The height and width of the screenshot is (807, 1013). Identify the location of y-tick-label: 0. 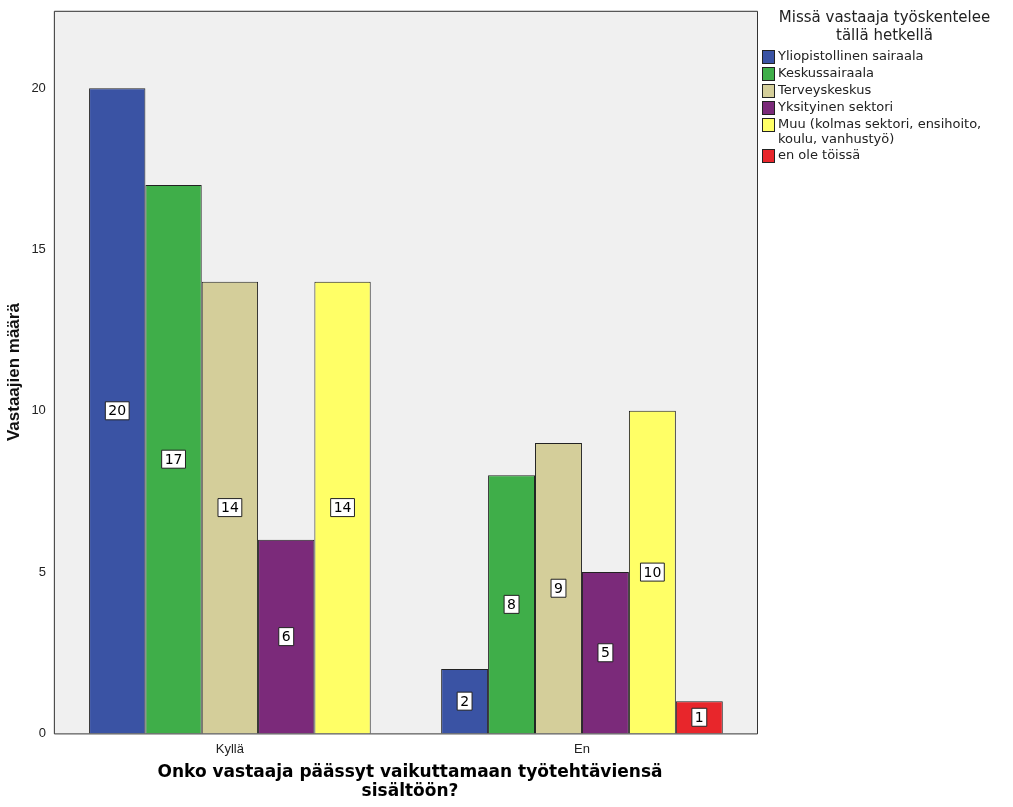
(42, 732).